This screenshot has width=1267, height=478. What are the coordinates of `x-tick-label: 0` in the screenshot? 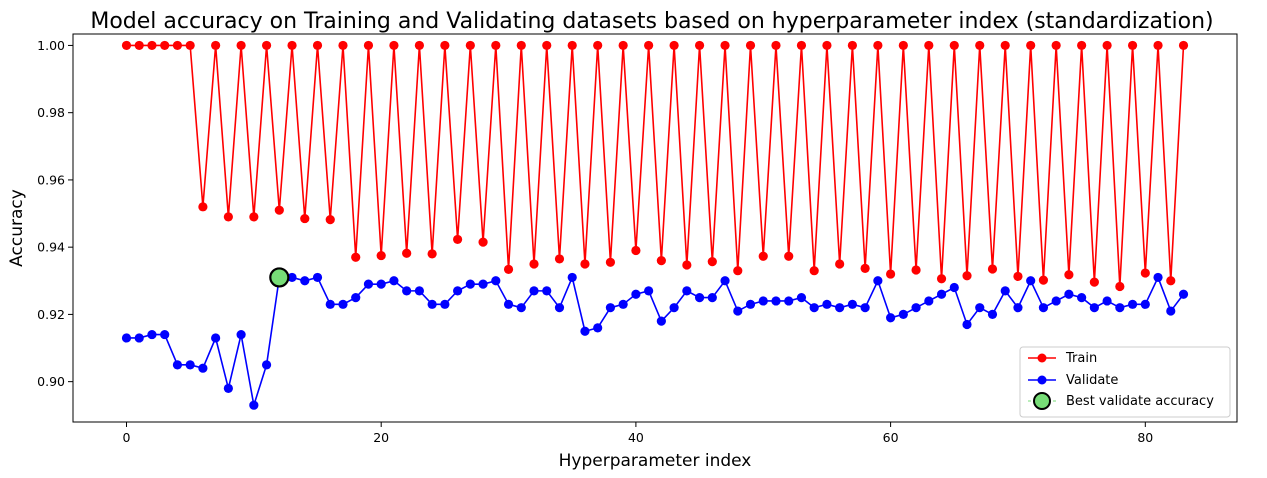 It's located at (127, 437).